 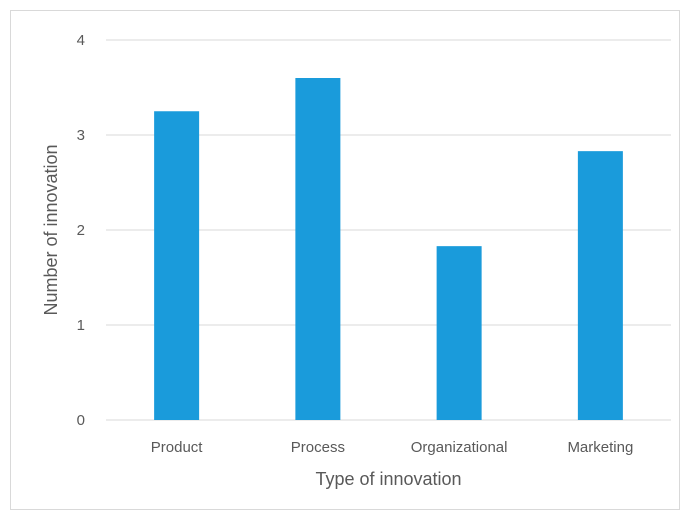 What do you see at coordinates (81, 135) in the screenshot?
I see `y-tick-label: 3` at bounding box center [81, 135].